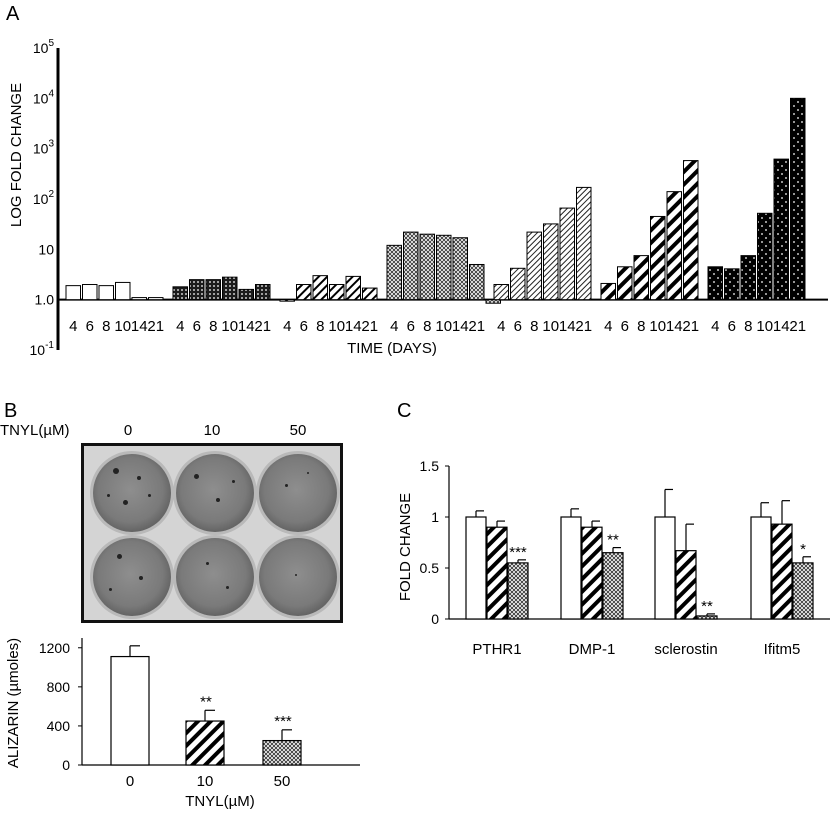 The height and width of the screenshot is (815, 833). Describe the element at coordinates (298, 430) in the screenshot. I see `plate-dose-50: 50` at that location.